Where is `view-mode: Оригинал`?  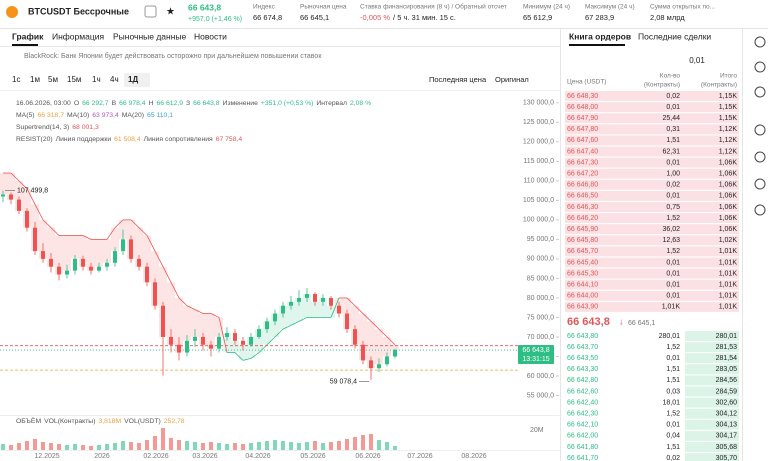 view-mode: Оригинал is located at coordinates (512, 79).